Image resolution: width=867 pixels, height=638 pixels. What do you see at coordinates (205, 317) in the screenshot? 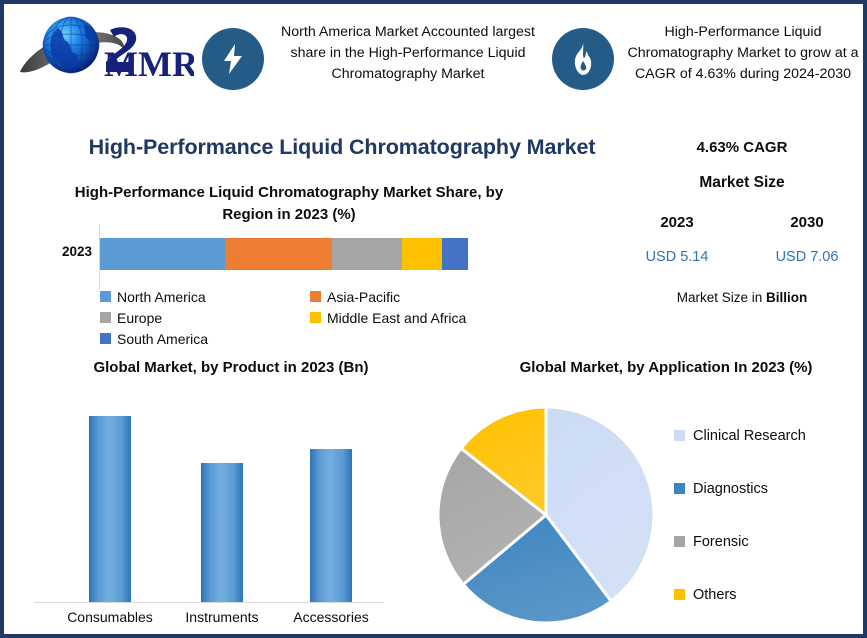
I see `region-legend-item: Europe` at bounding box center [205, 317].